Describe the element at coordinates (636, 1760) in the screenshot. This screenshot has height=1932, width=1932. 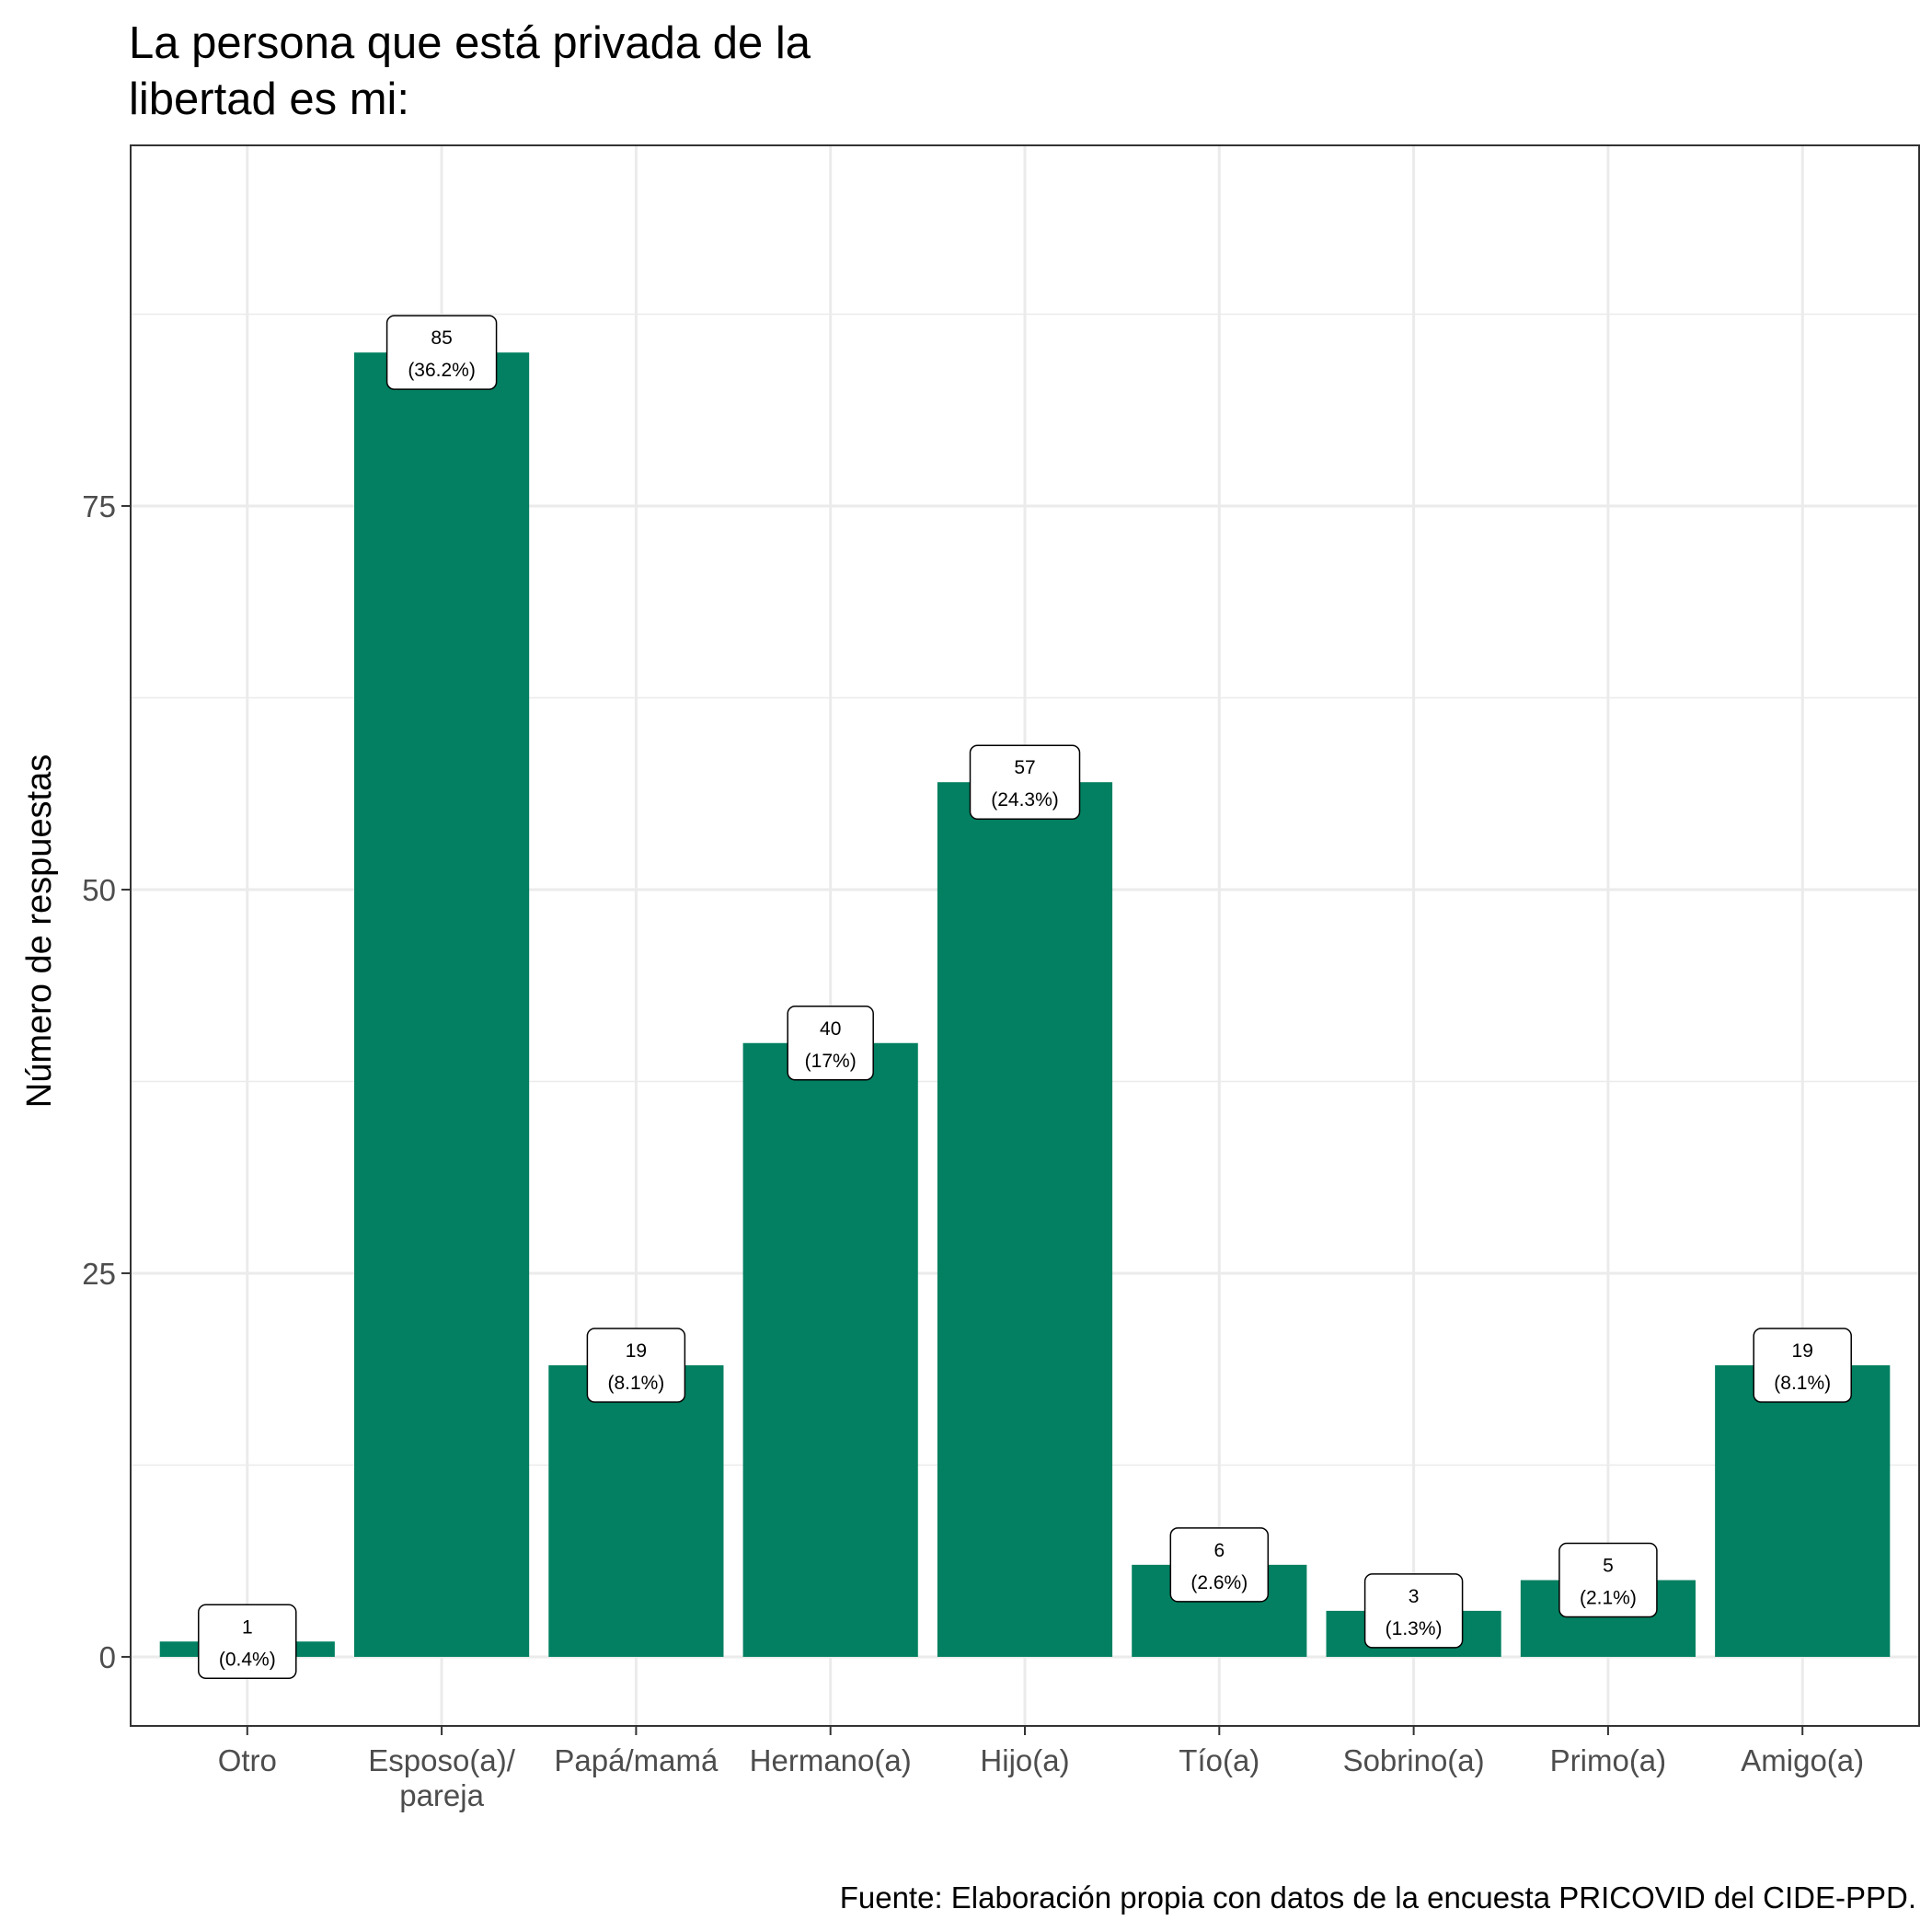
I see `x-tick-label: Papá/mamá` at that location.